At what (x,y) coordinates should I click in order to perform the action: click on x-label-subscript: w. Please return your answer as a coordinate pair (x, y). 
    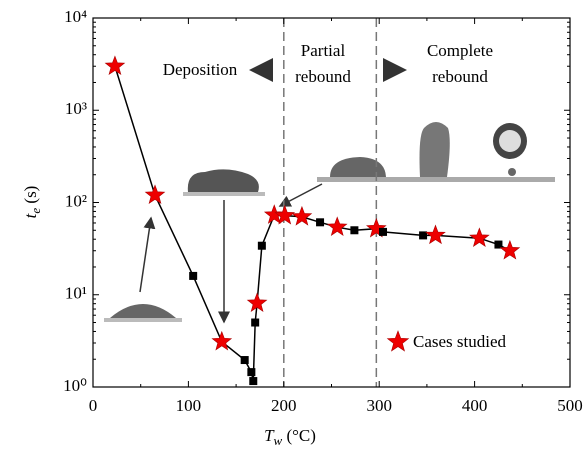
    Looking at the image, I should click on (278, 440).